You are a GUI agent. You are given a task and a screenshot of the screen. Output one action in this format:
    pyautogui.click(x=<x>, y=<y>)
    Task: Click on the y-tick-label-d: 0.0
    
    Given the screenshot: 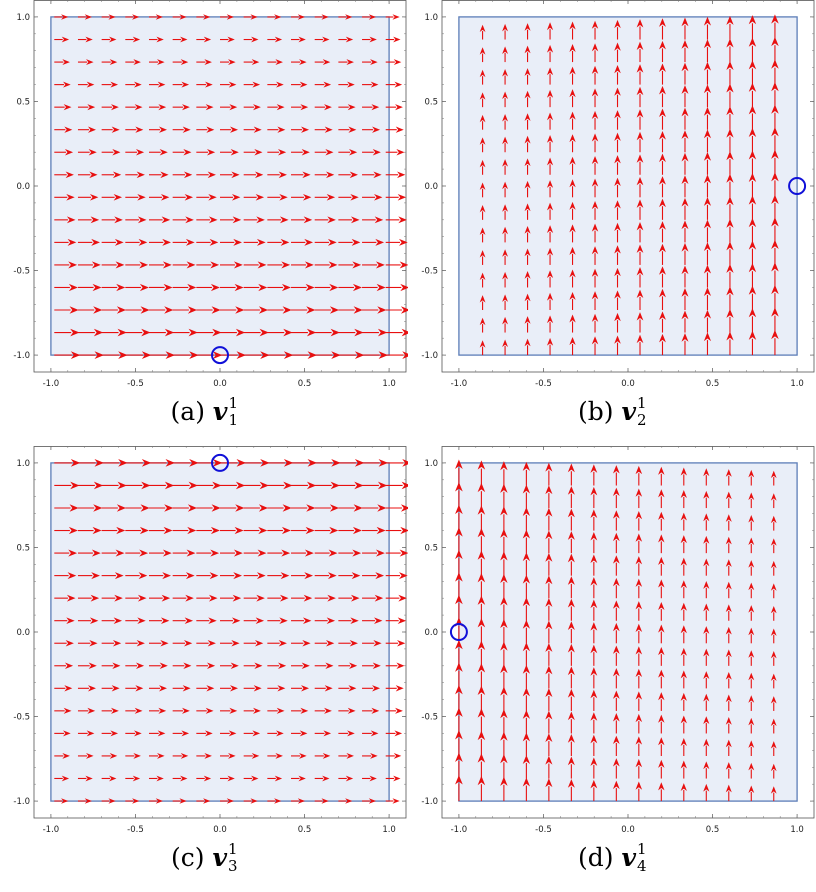 What is the action you would take?
    pyautogui.click(x=431, y=633)
    